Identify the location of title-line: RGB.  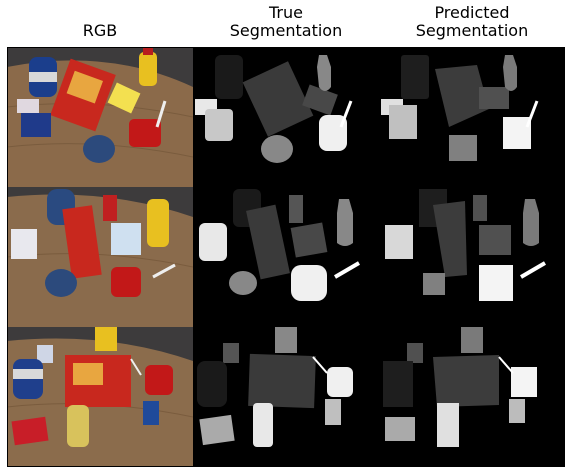
(100, 30).